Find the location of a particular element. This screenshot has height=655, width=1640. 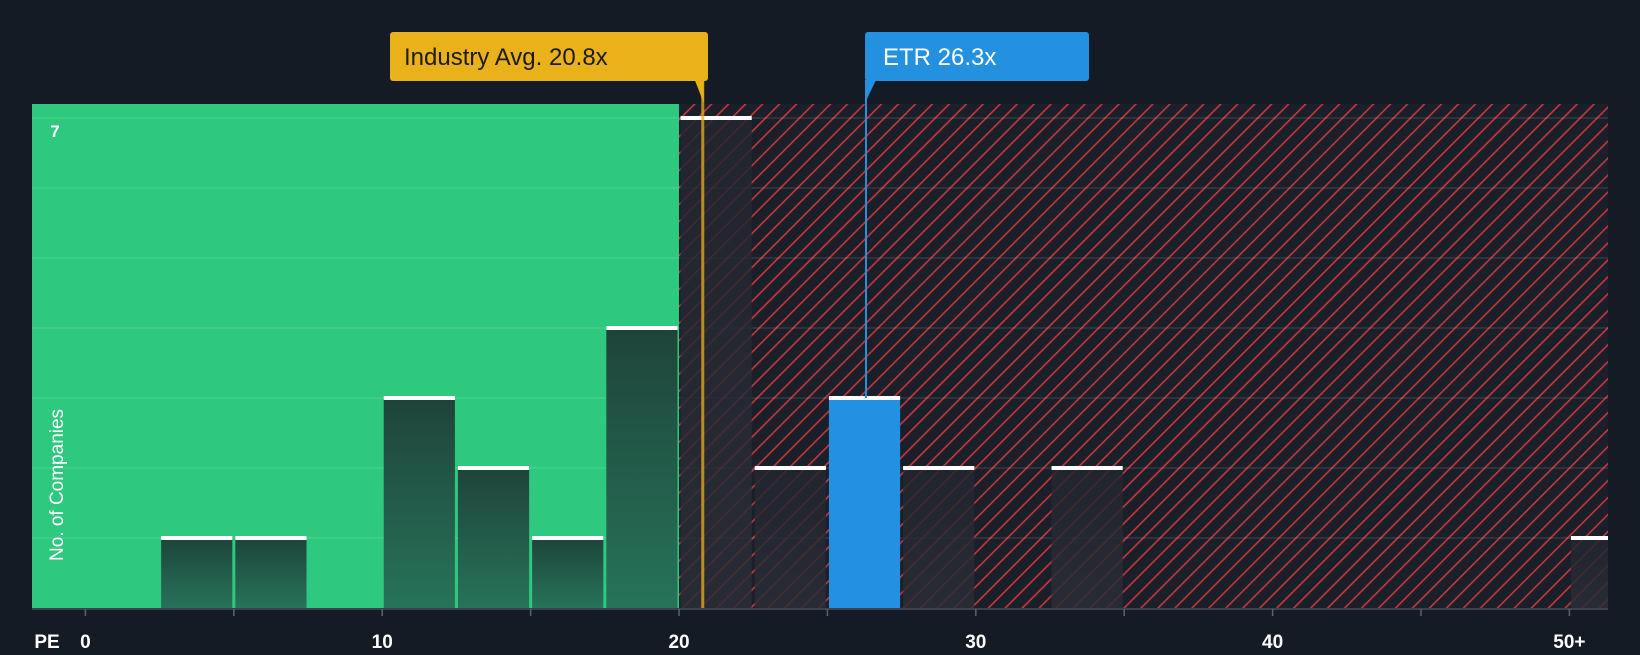

company-pe-callout is located at coordinates (977, 56).